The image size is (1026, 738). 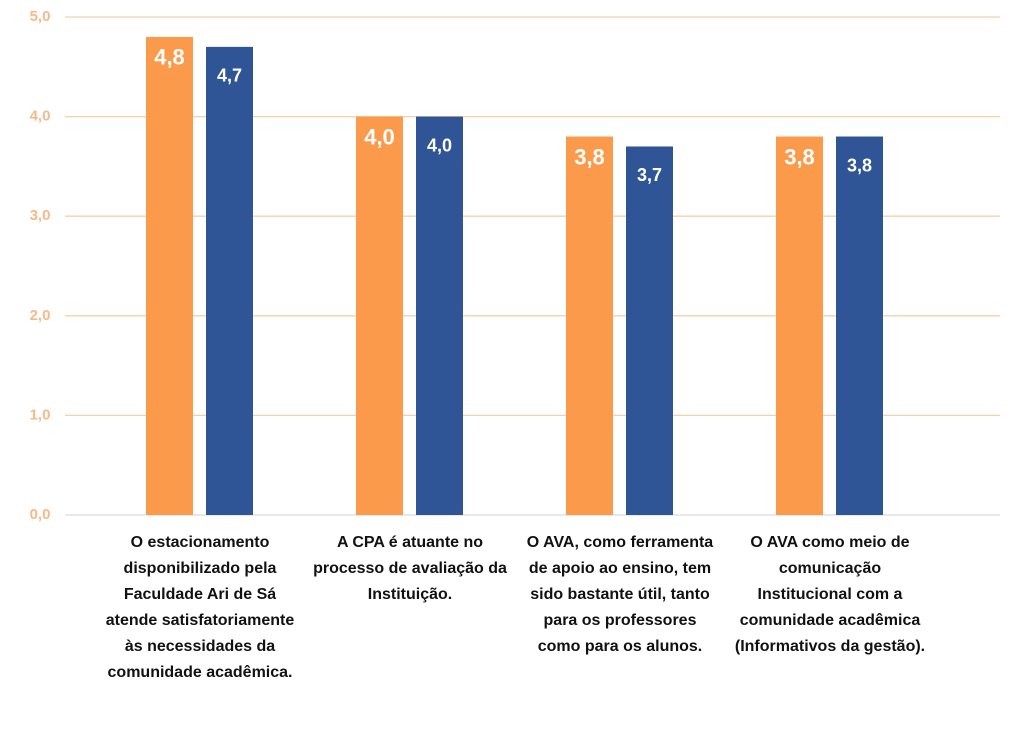 I want to click on y-tick-label: 3,0, so click(x=40, y=215).